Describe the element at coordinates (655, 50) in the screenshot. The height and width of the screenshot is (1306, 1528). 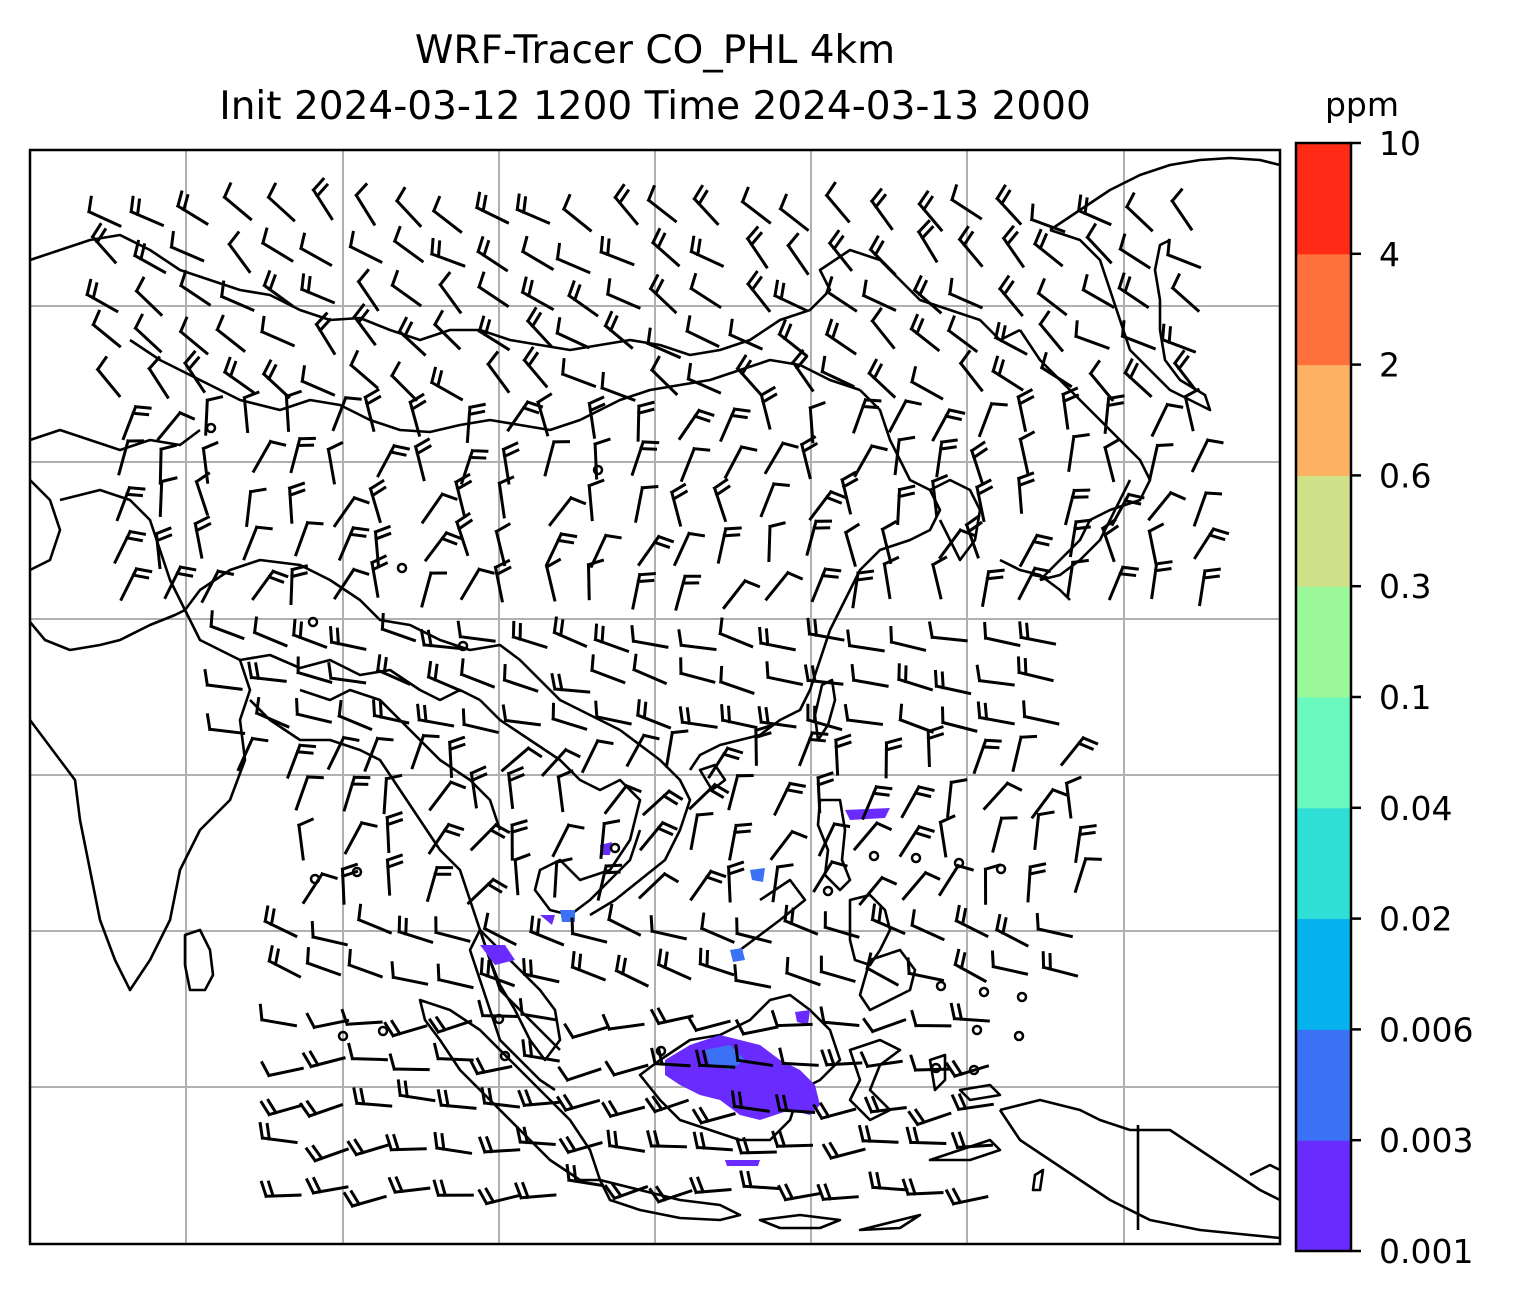
I see `map-title-line1: WRF-Tracer CO_PHL 4km` at that location.